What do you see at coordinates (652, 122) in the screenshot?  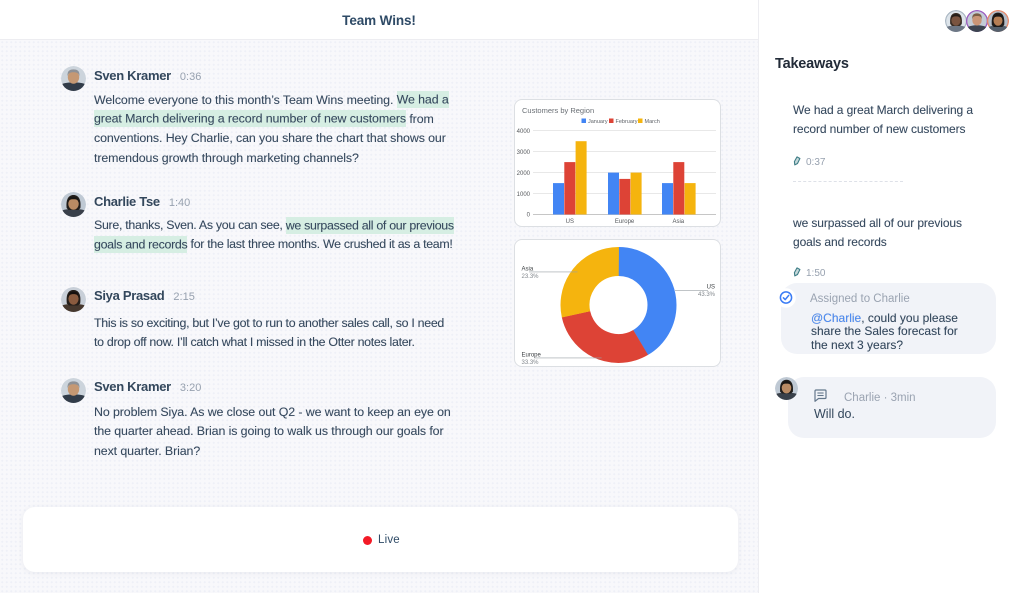 I see `svg-text: March` at bounding box center [652, 122].